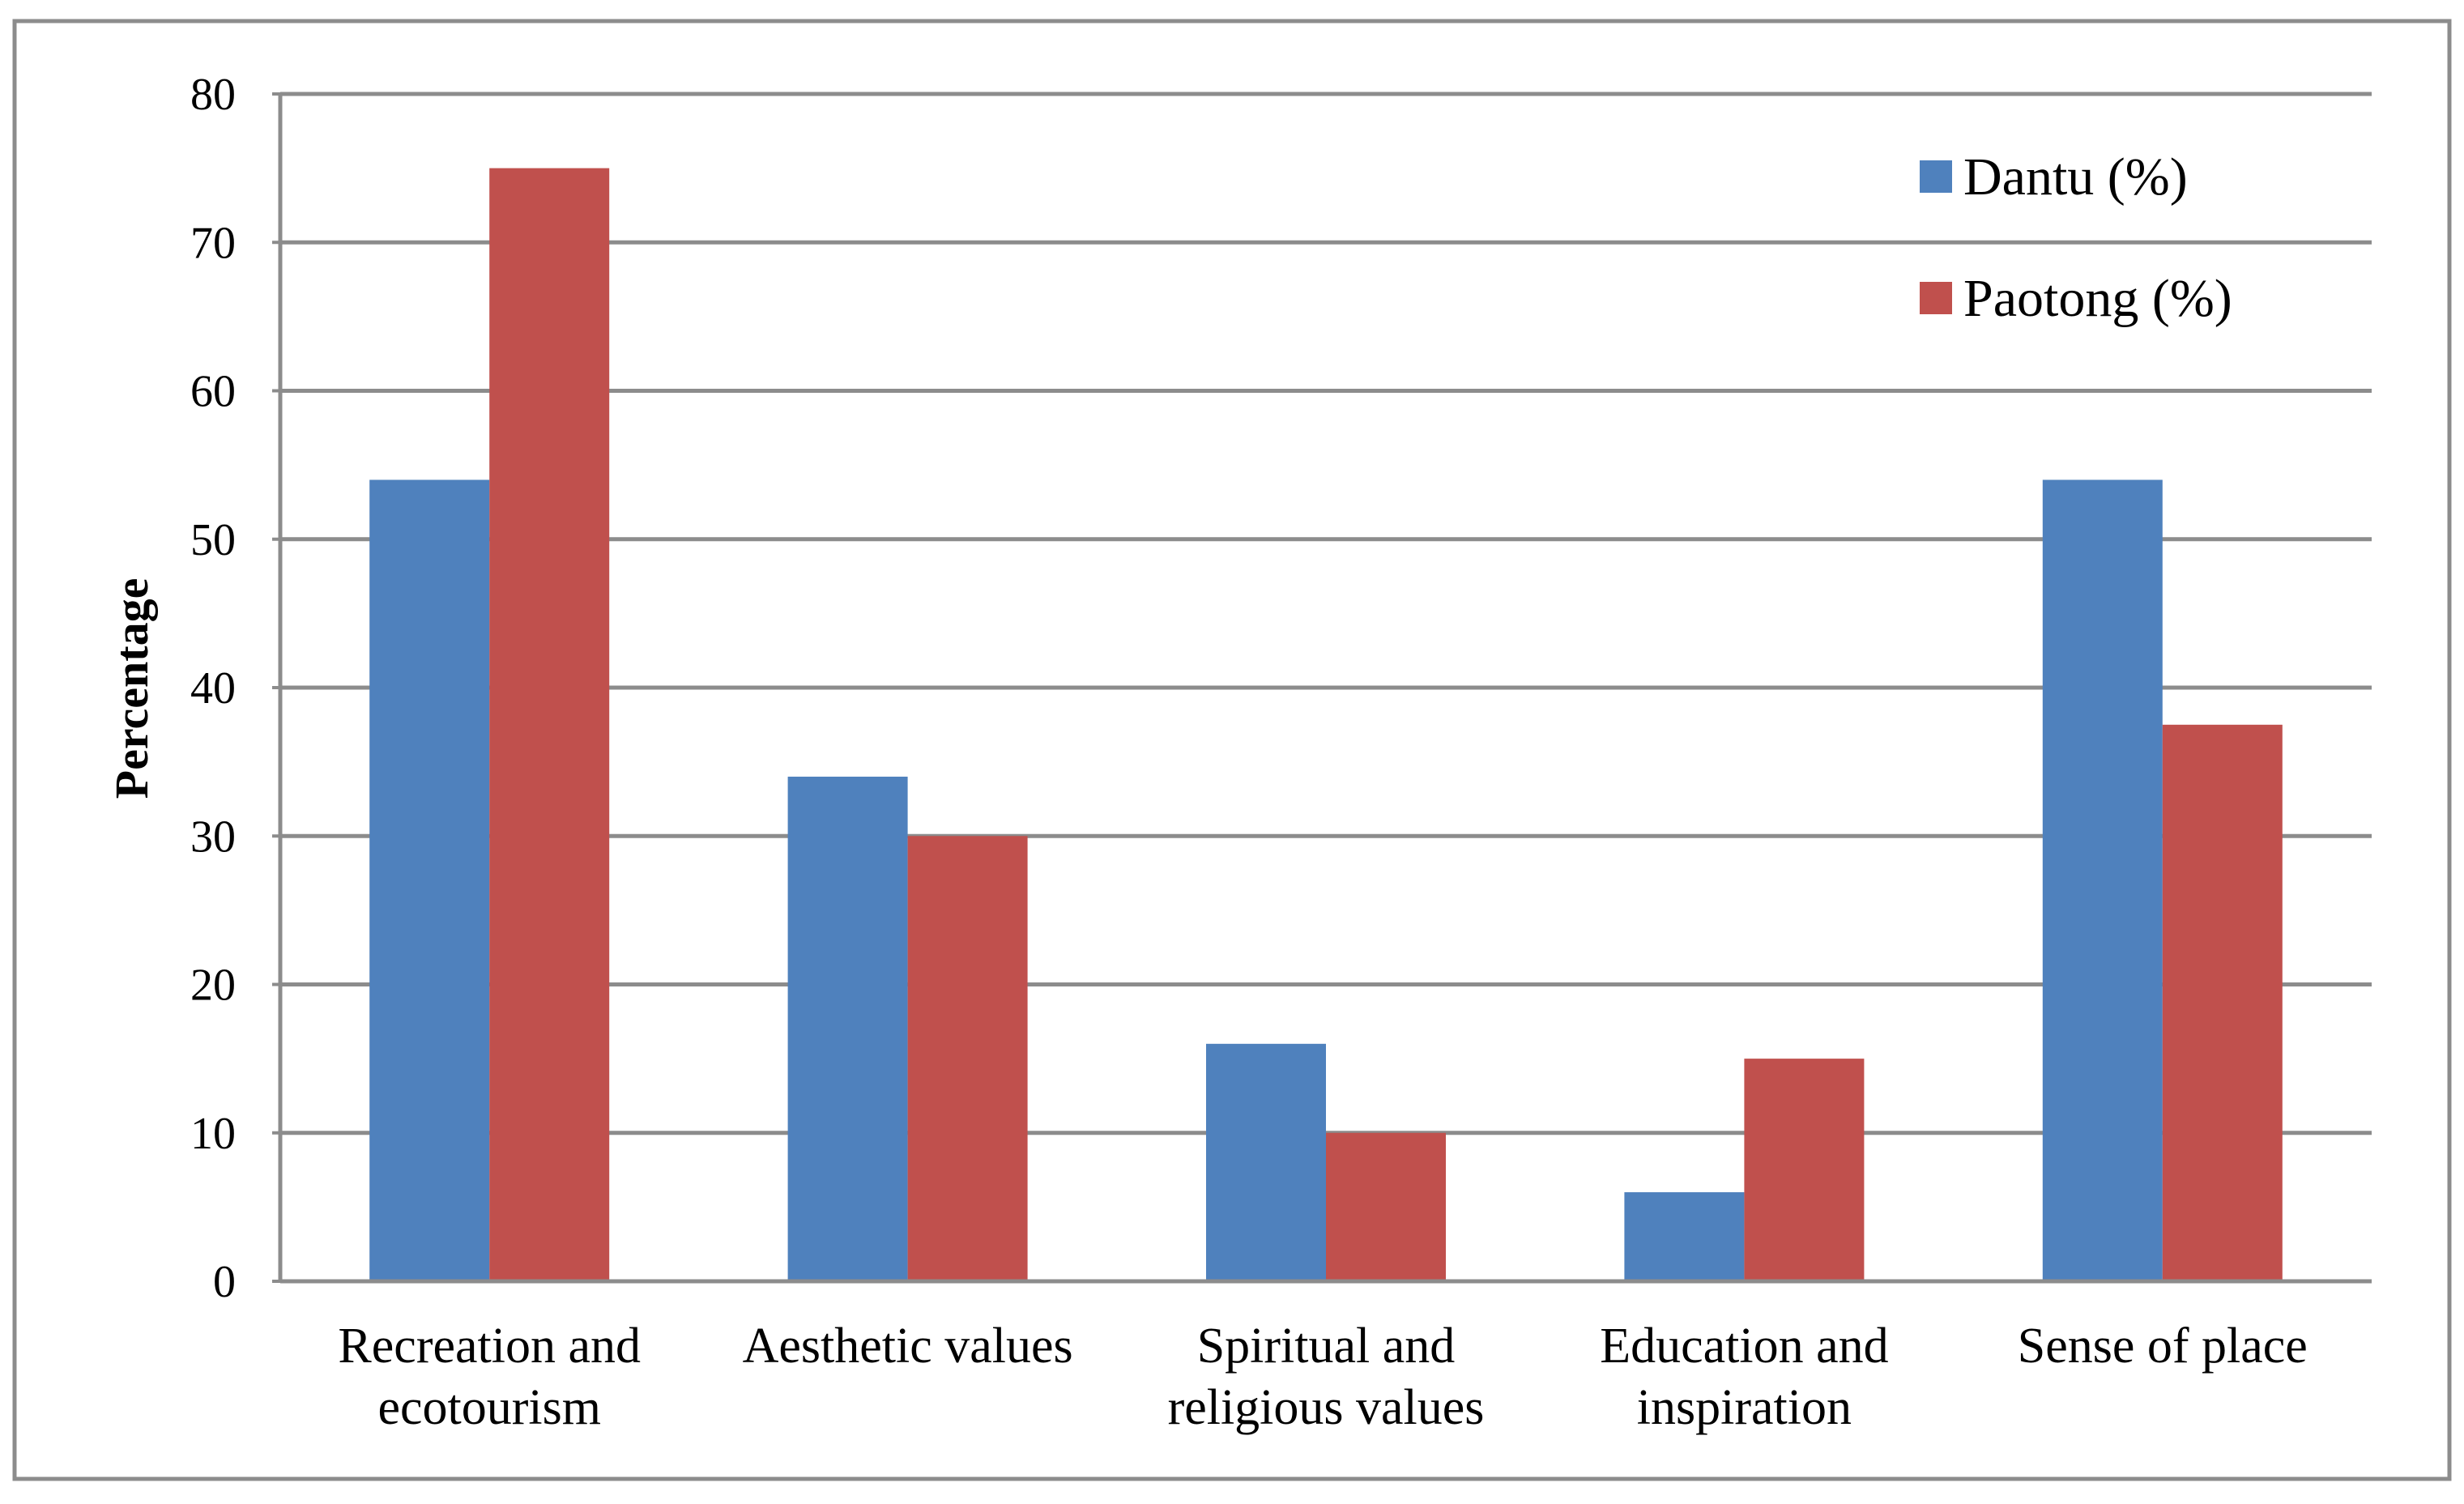 The height and width of the screenshot is (1504, 2464). I want to click on x-category-label-line: inspiration, so click(1744, 1407).